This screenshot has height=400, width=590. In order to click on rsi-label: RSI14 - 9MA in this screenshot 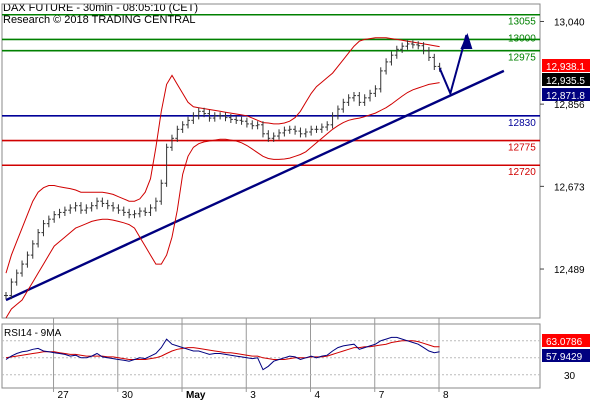, I will do `click(33, 333)`.